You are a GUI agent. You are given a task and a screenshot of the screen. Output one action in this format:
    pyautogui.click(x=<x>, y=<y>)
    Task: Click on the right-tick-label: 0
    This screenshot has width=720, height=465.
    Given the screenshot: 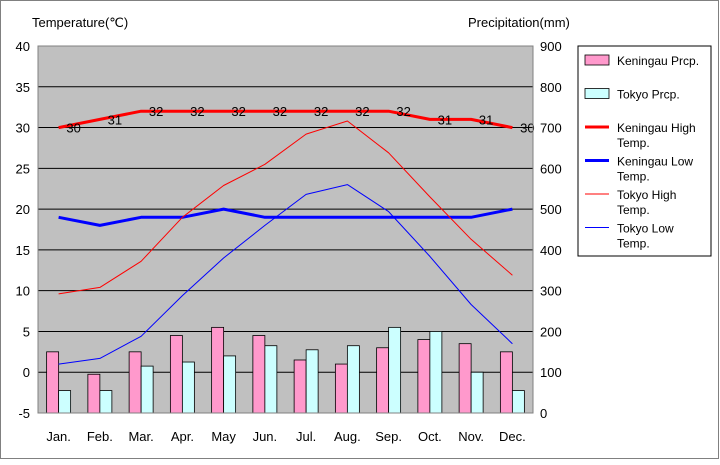 What is the action you would take?
    pyautogui.click(x=543, y=413)
    